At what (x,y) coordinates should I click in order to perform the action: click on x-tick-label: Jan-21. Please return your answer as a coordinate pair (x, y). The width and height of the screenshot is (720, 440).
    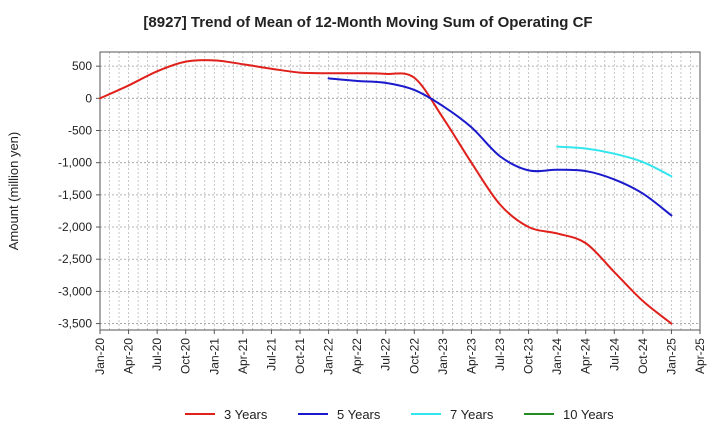
    Looking at the image, I should click on (214, 356).